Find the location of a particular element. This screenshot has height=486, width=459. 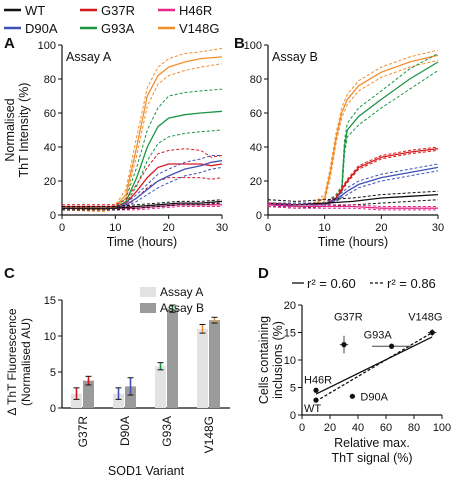

series-g93a-lower is located at coordinates (353, 138).